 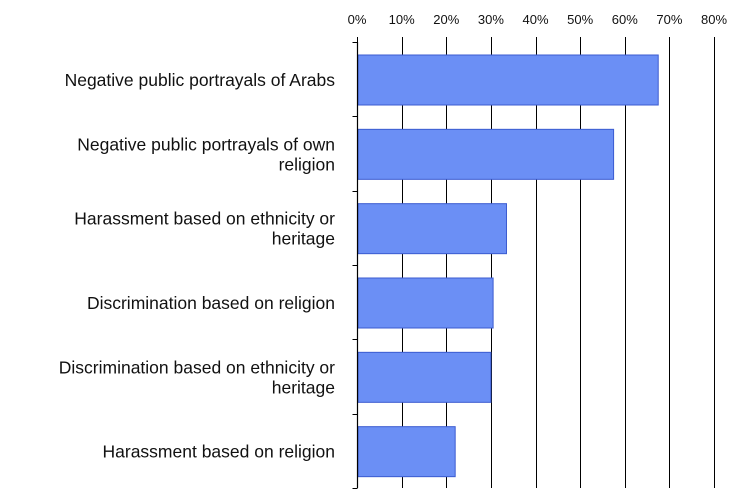 What do you see at coordinates (714, 19) in the screenshot?
I see `x-tick-label: 80%` at bounding box center [714, 19].